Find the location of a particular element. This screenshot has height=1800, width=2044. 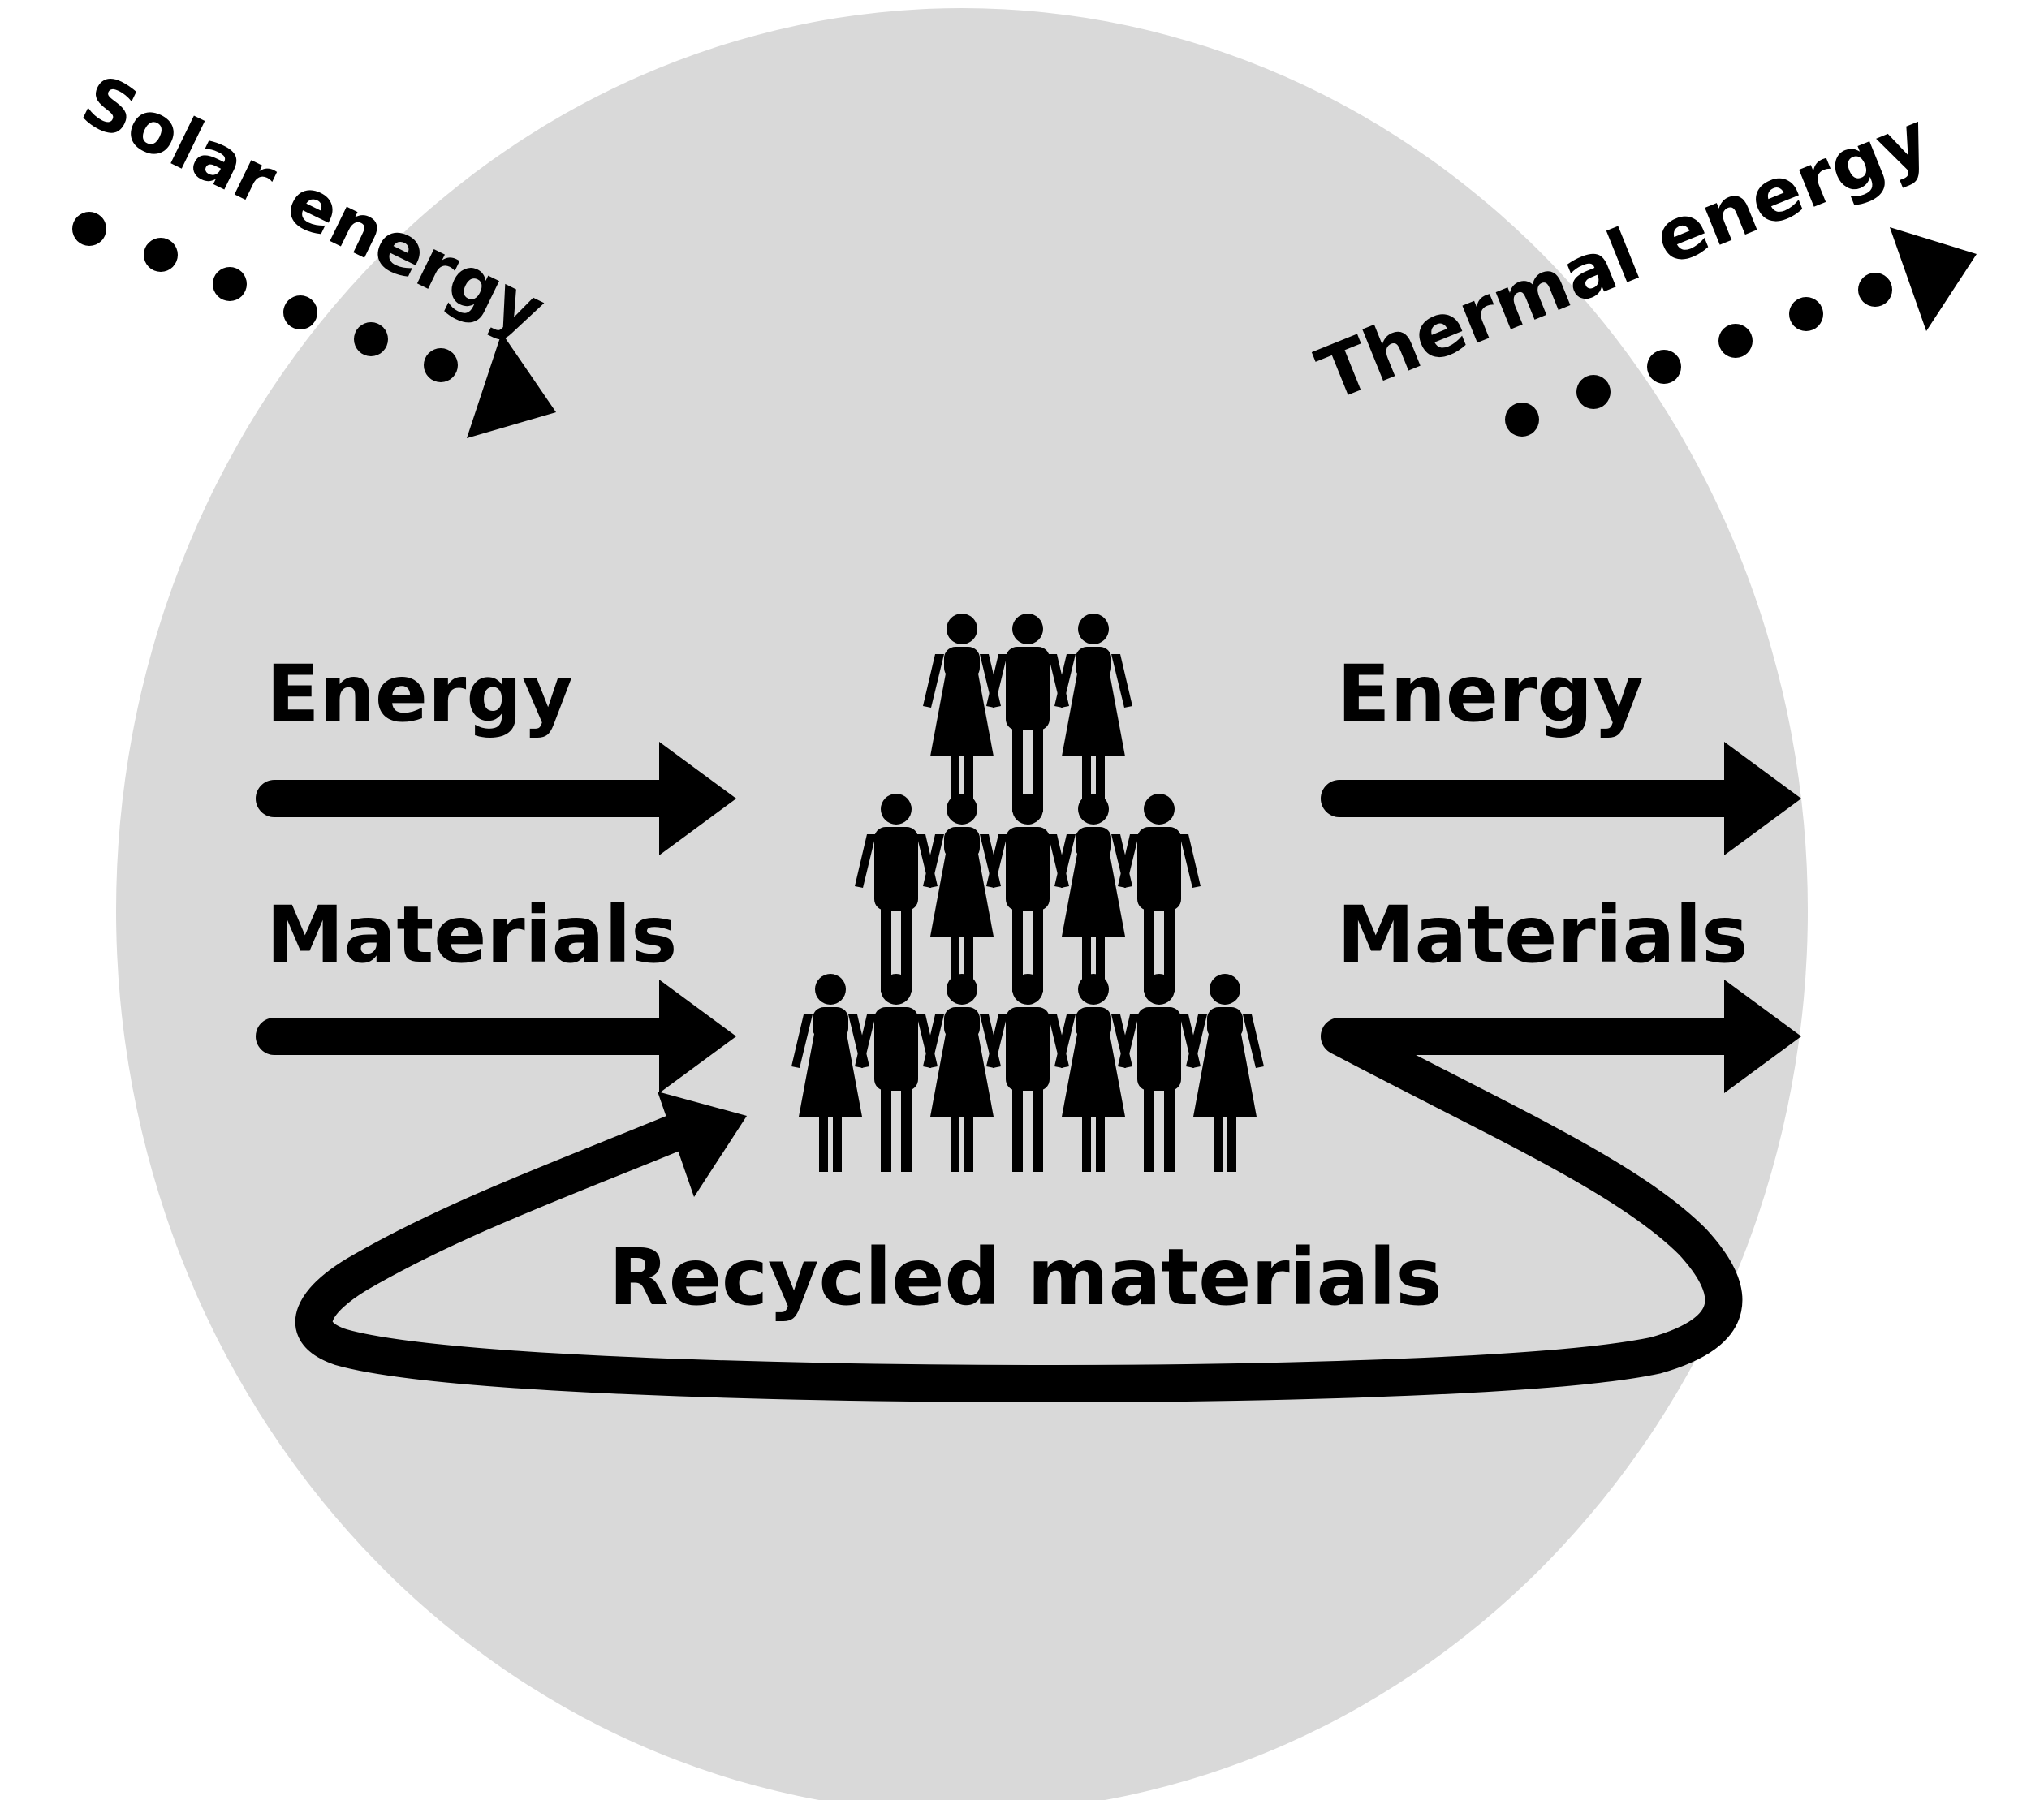

energy-output-label: Energy is located at coordinates (1491, 693).